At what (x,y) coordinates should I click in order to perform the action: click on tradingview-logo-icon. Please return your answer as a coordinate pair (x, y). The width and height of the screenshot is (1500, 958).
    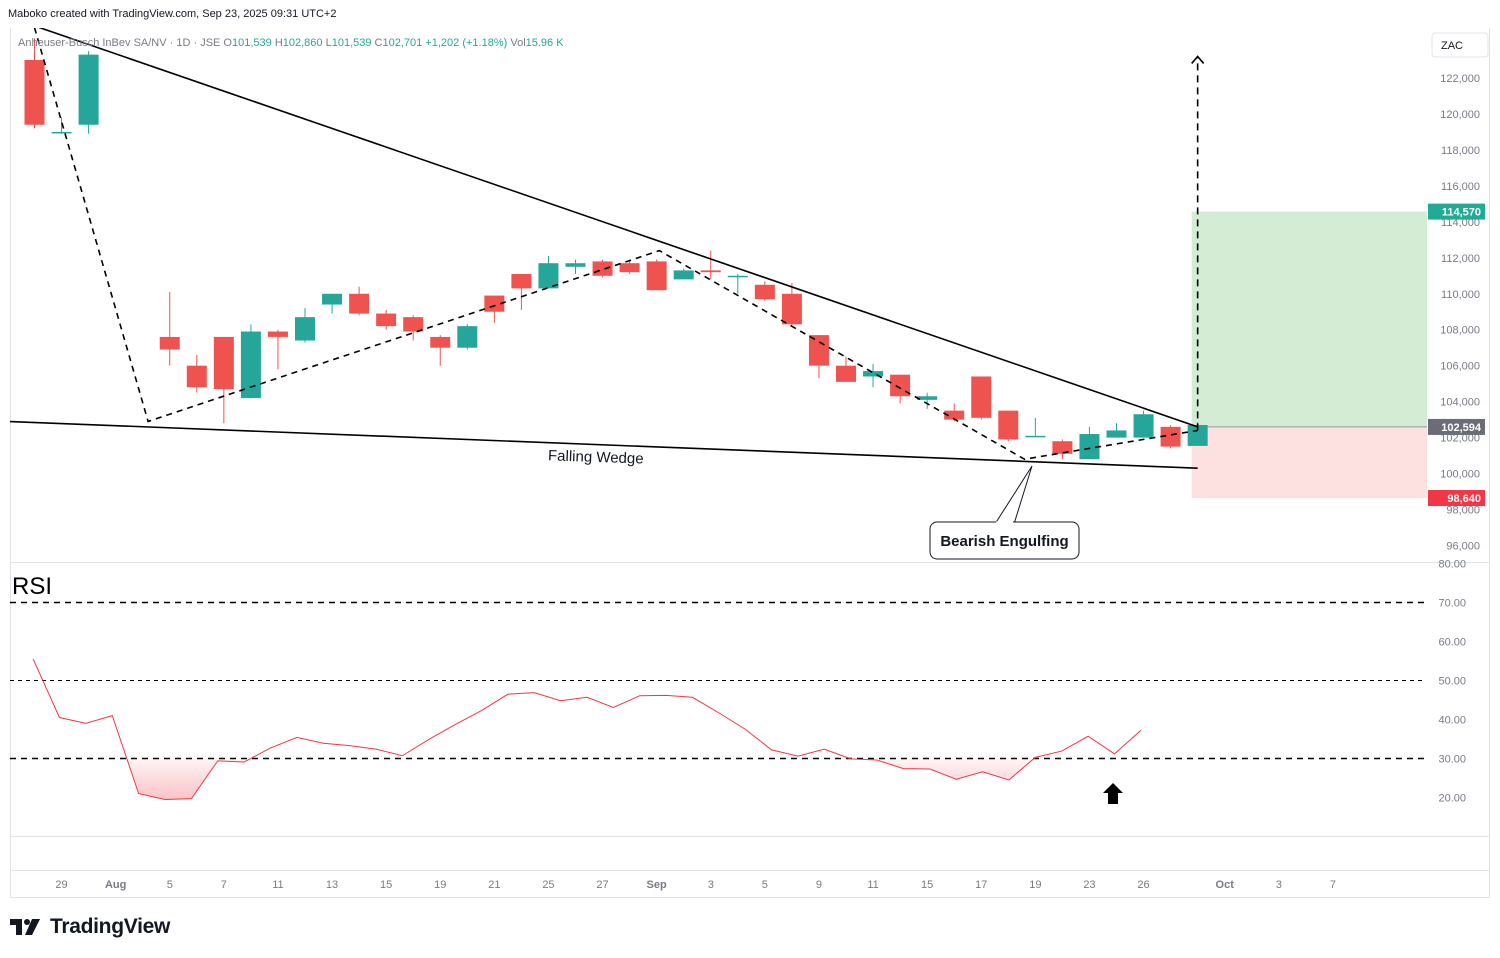
    Looking at the image, I should click on (25, 927).